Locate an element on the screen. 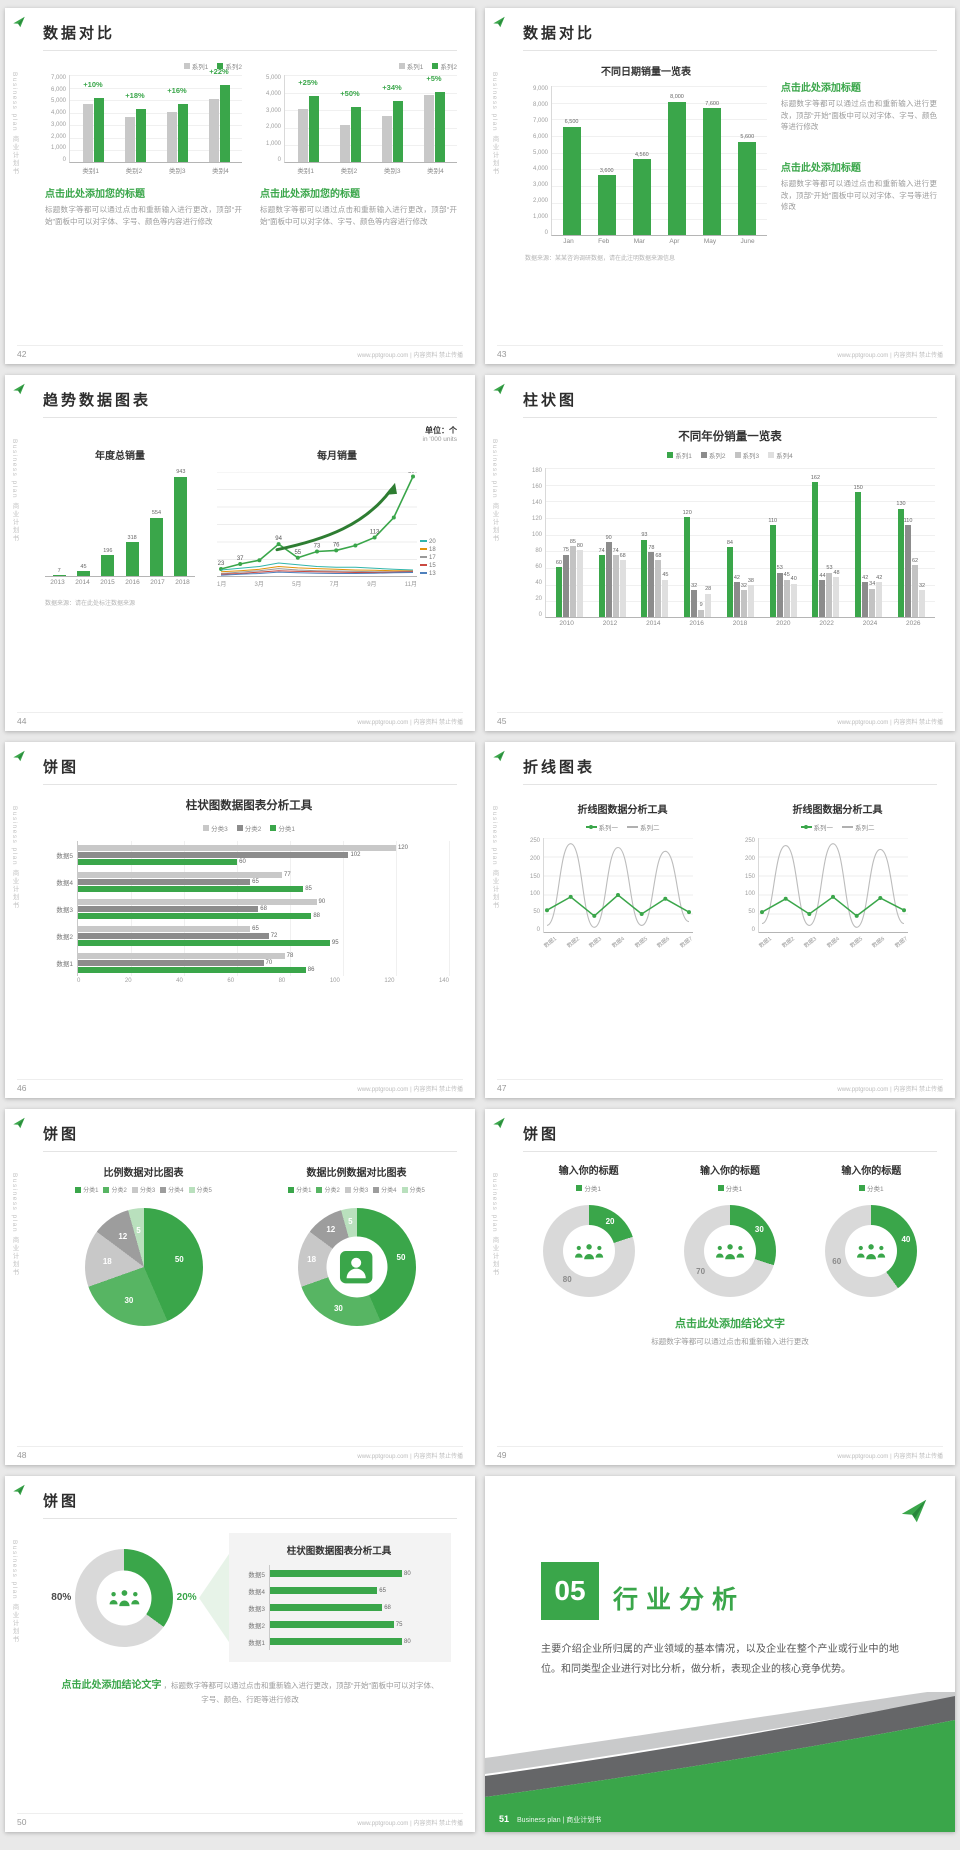  percent-annotation: +16% is located at coordinates (177, 90).